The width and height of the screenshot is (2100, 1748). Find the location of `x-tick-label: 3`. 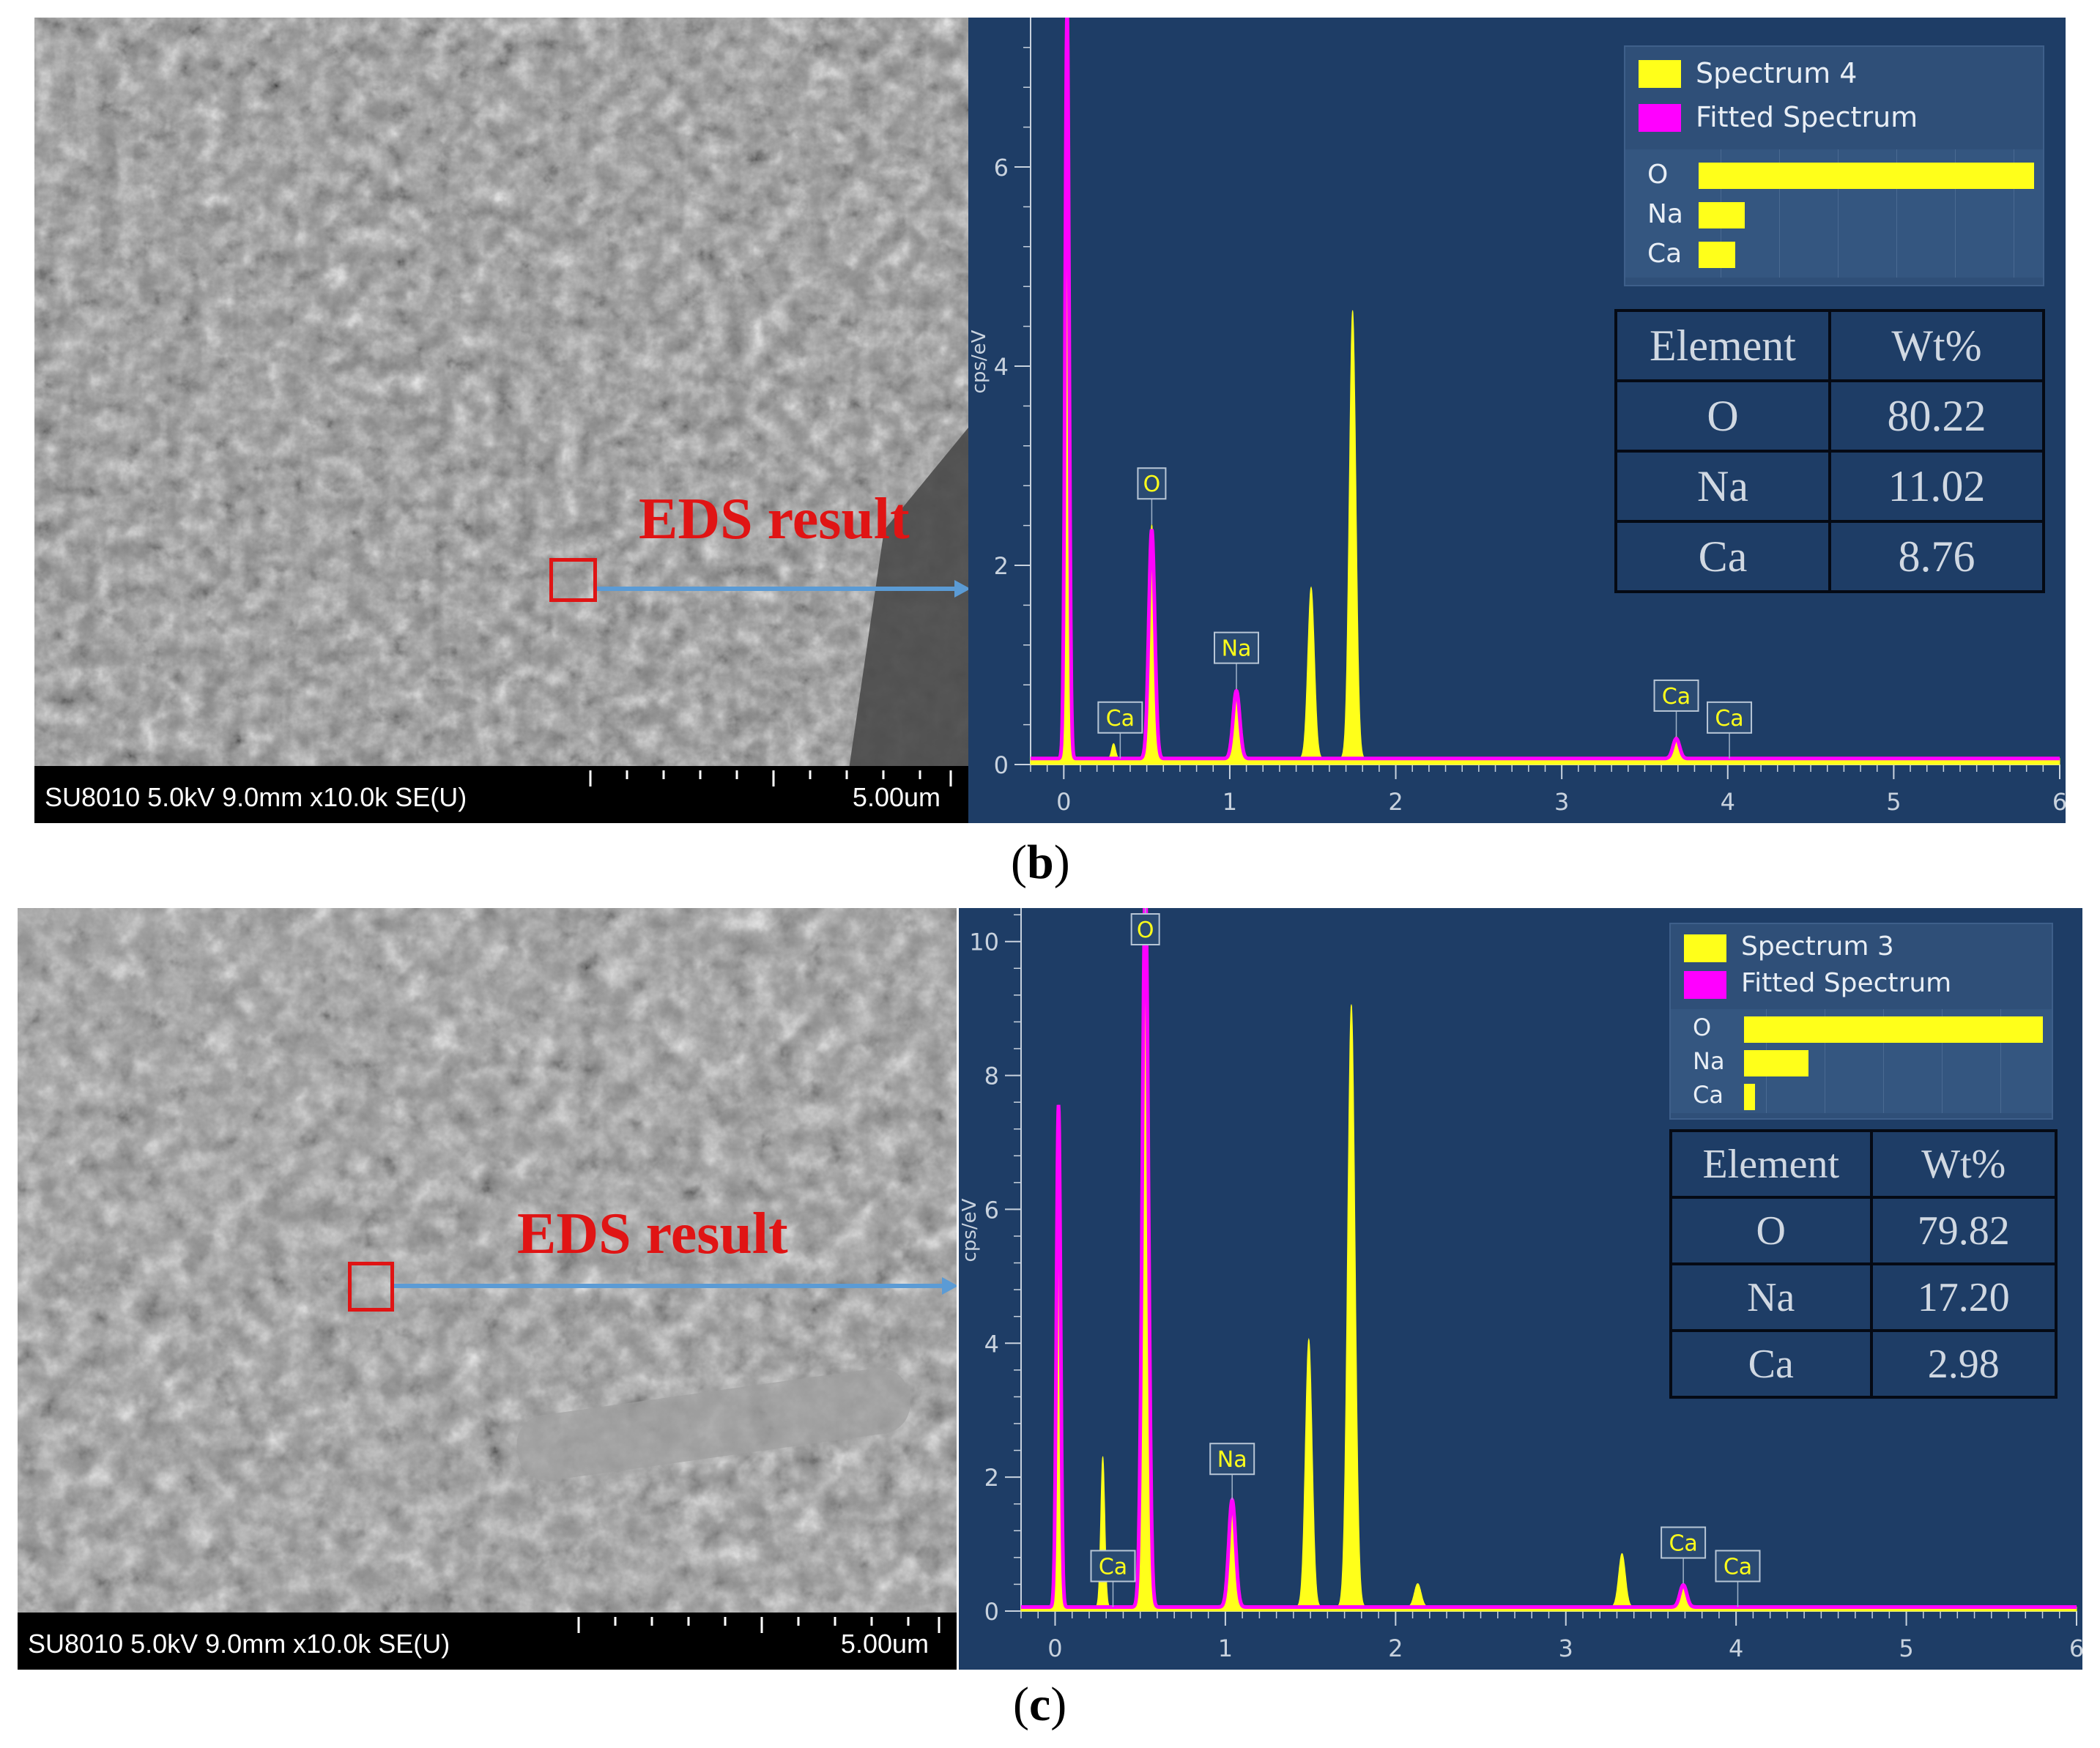

x-tick-label: 3 is located at coordinates (1566, 1648).